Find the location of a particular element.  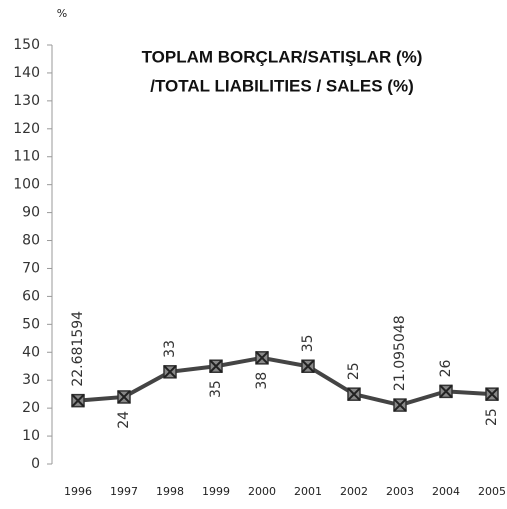

chart-title: TOPLAM BORÇLAR/SATIŞLAR (%) is located at coordinates (282, 56).